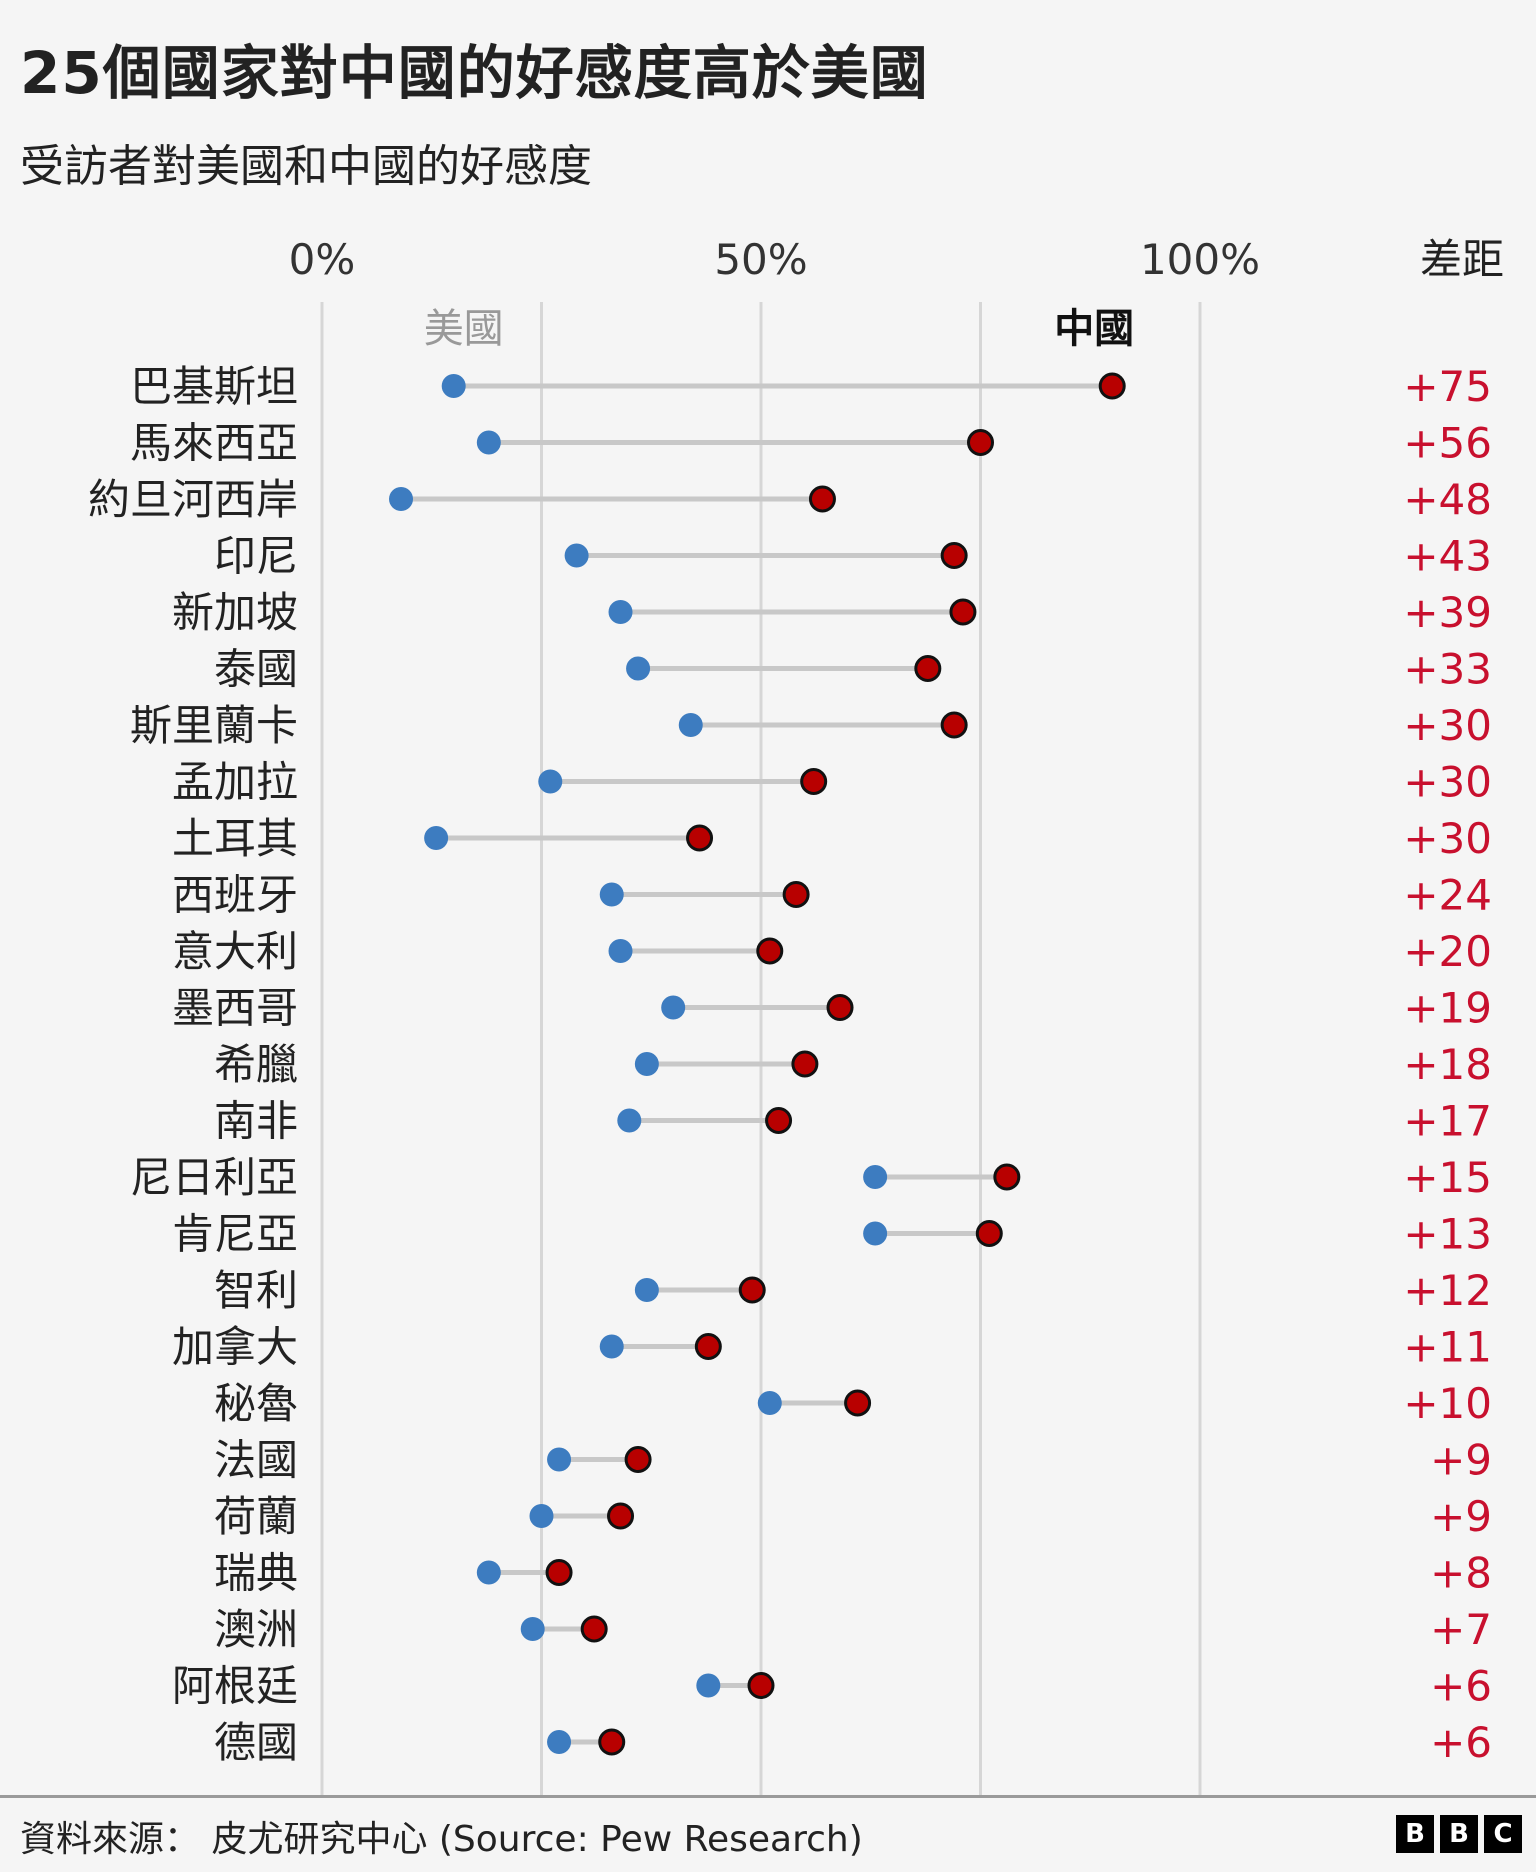  What do you see at coordinates (256, 1403) in the screenshot?
I see `country-label: 秘魯` at bounding box center [256, 1403].